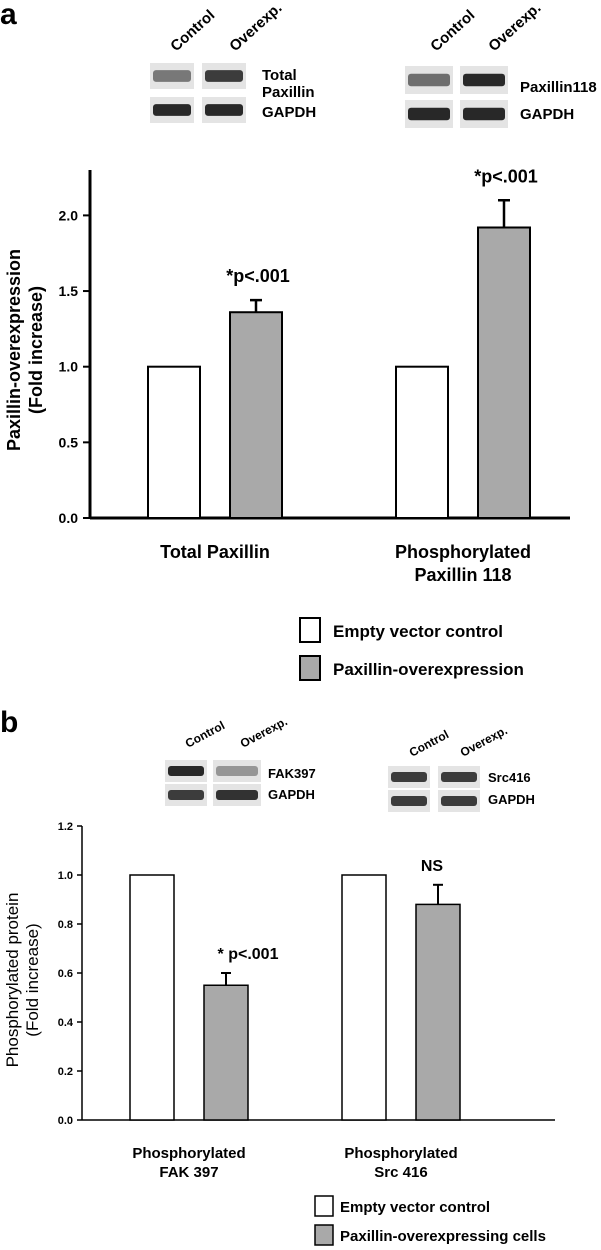  What do you see at coordinates (188, 1163) in the screenshot?
I see `x-category-label: Phosphorylated FAK 397` at bounding box center [188, 1163].